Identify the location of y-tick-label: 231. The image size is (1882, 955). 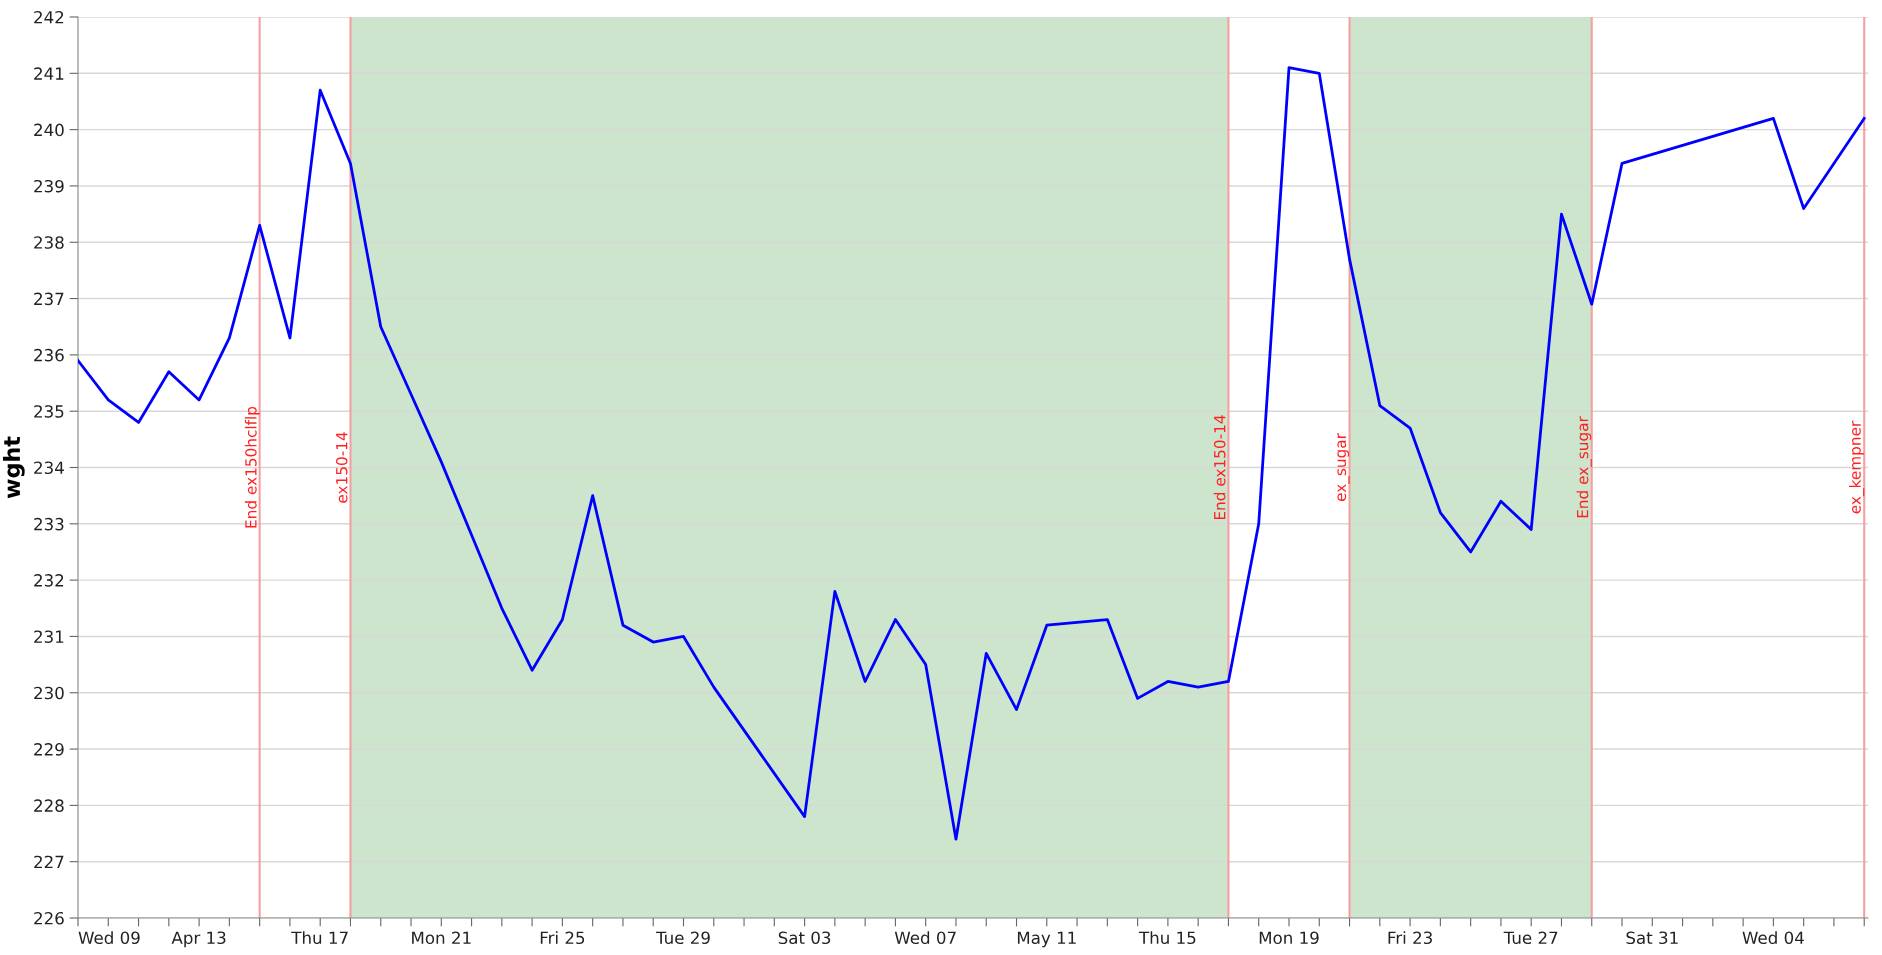
(49, 637).